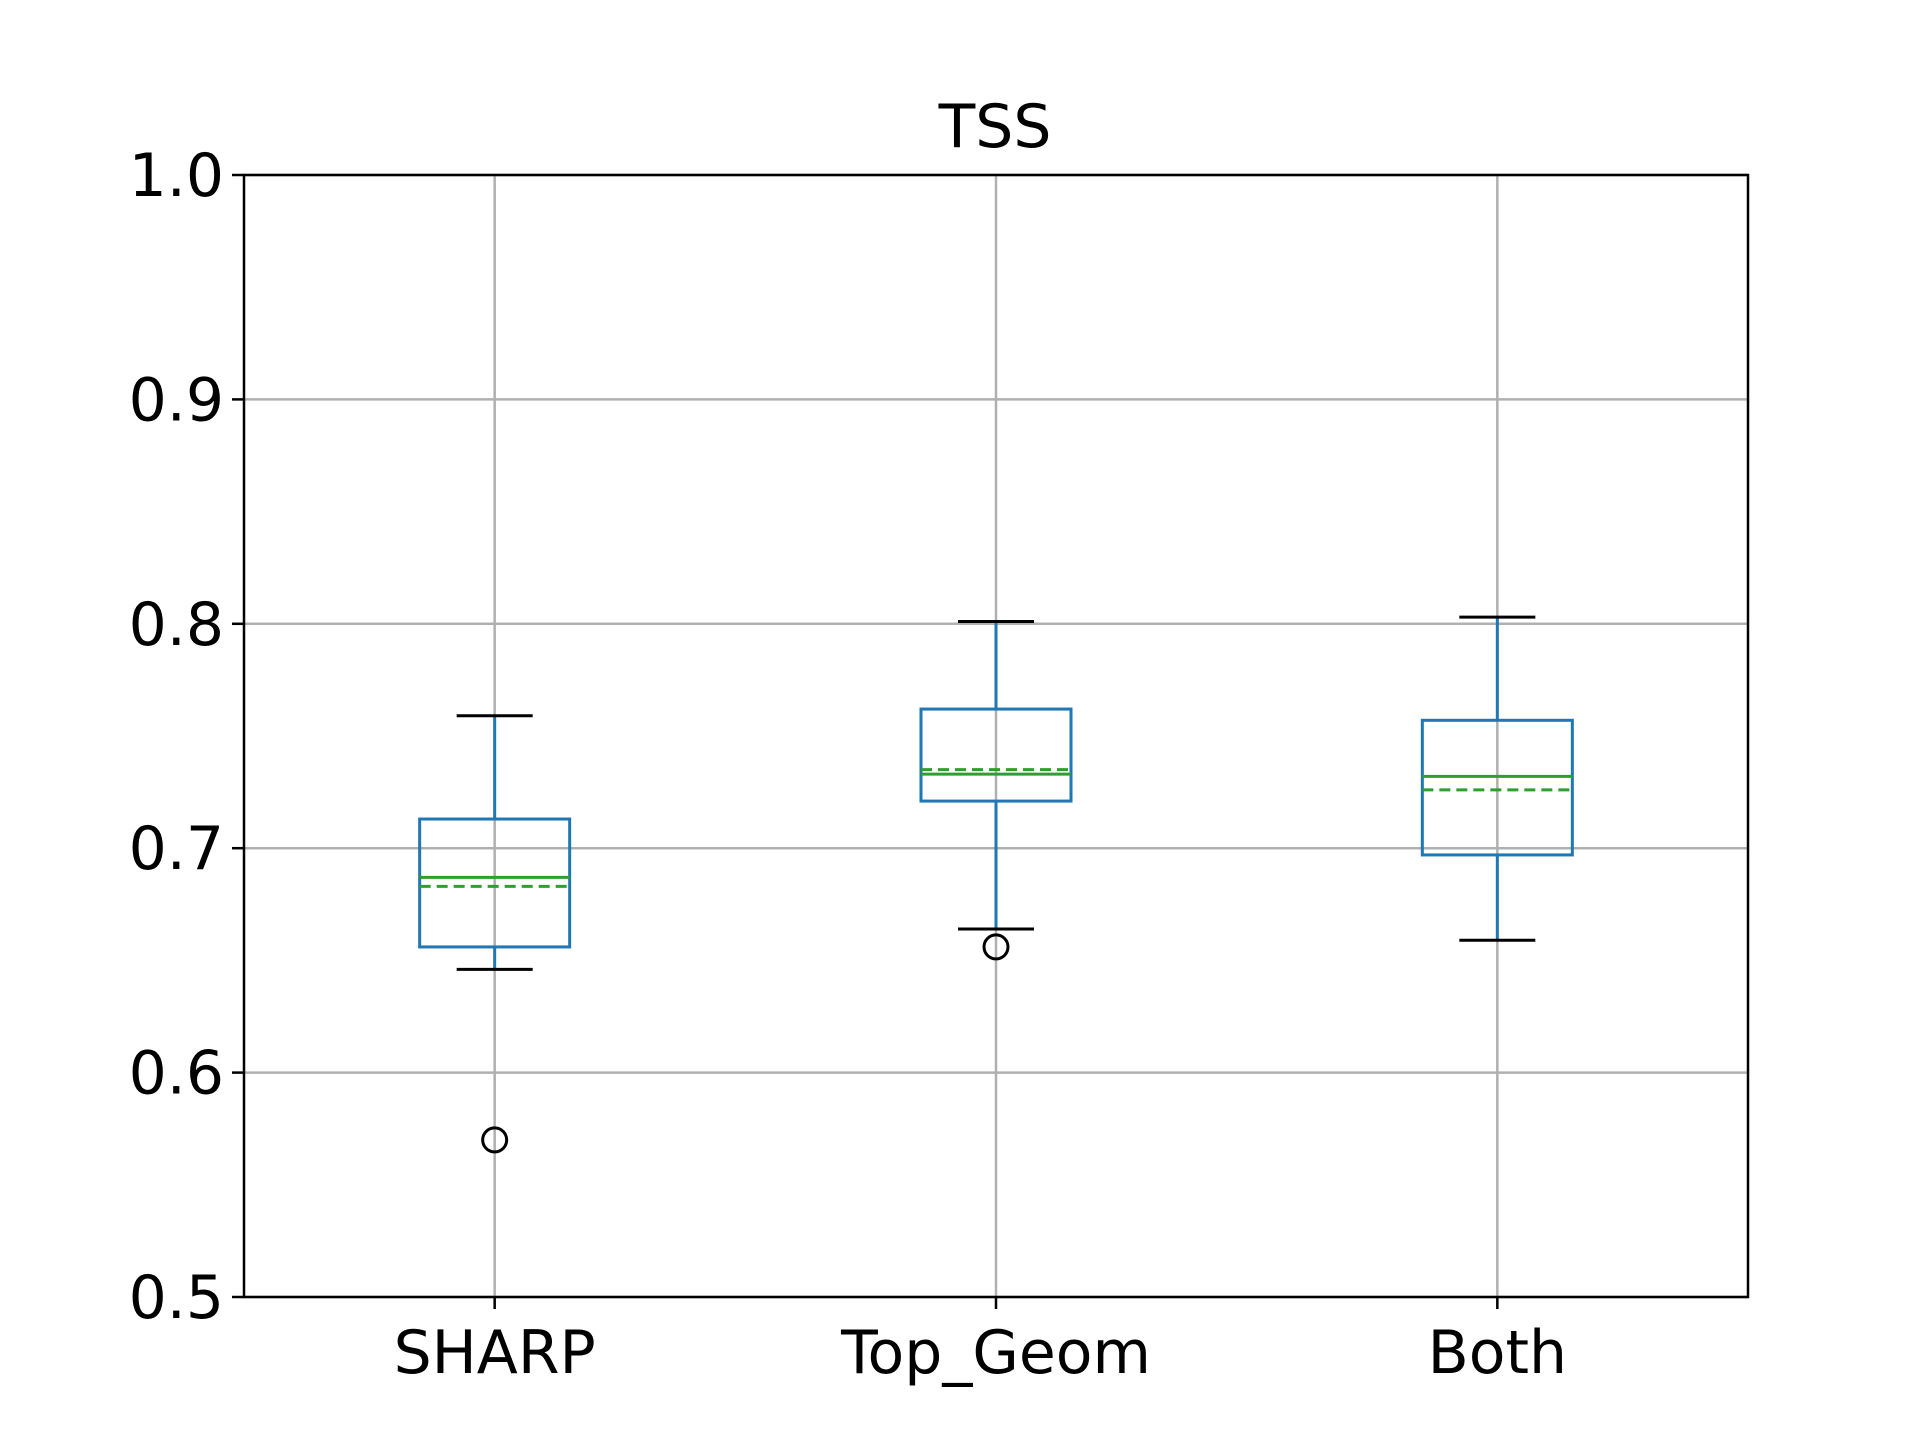 The image size is (1920, 1440). I want to click on box-group-top-geom, so click(996, 790).